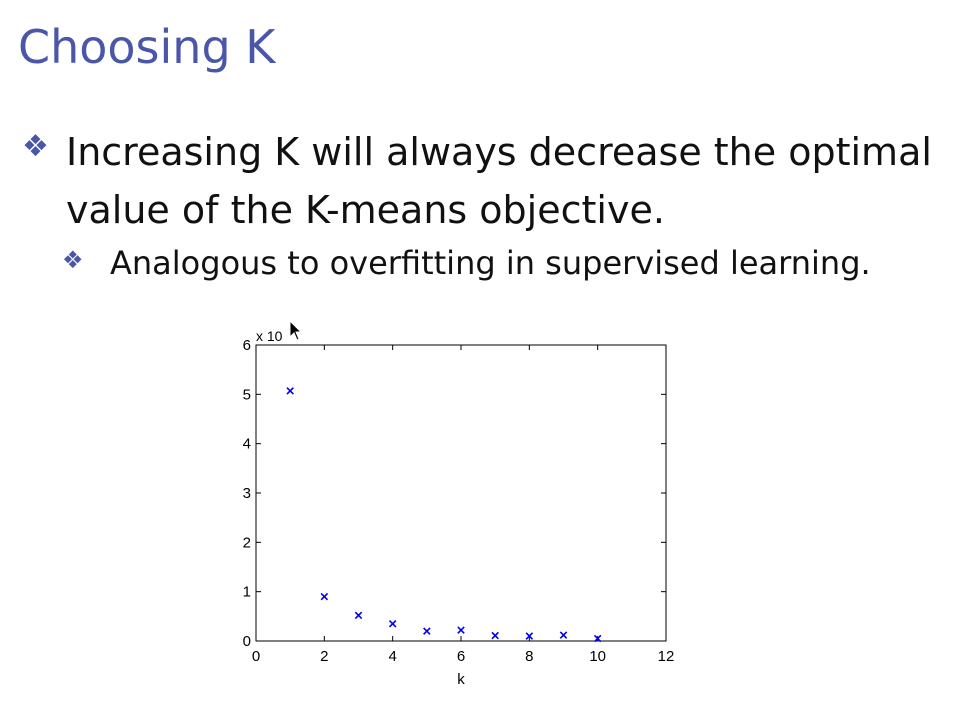 The width and height of the screenshot is (966, 714). I want to click on y-tick-label: 2, so click(247, 542).